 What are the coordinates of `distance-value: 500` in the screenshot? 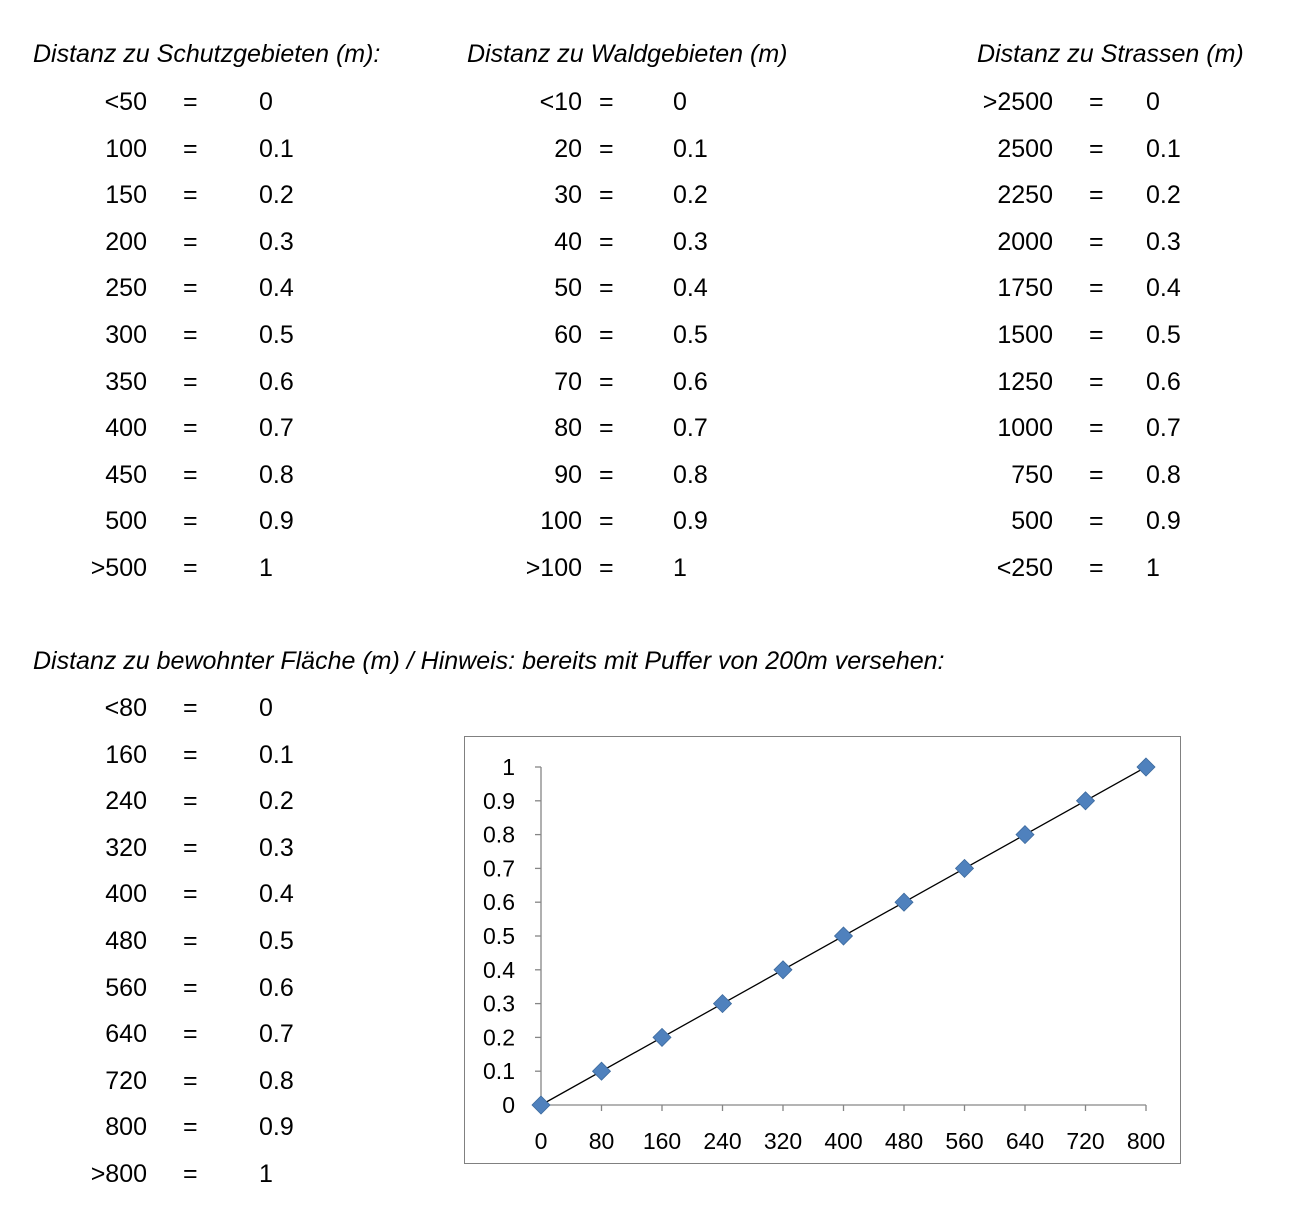 It's located at (126, 521).